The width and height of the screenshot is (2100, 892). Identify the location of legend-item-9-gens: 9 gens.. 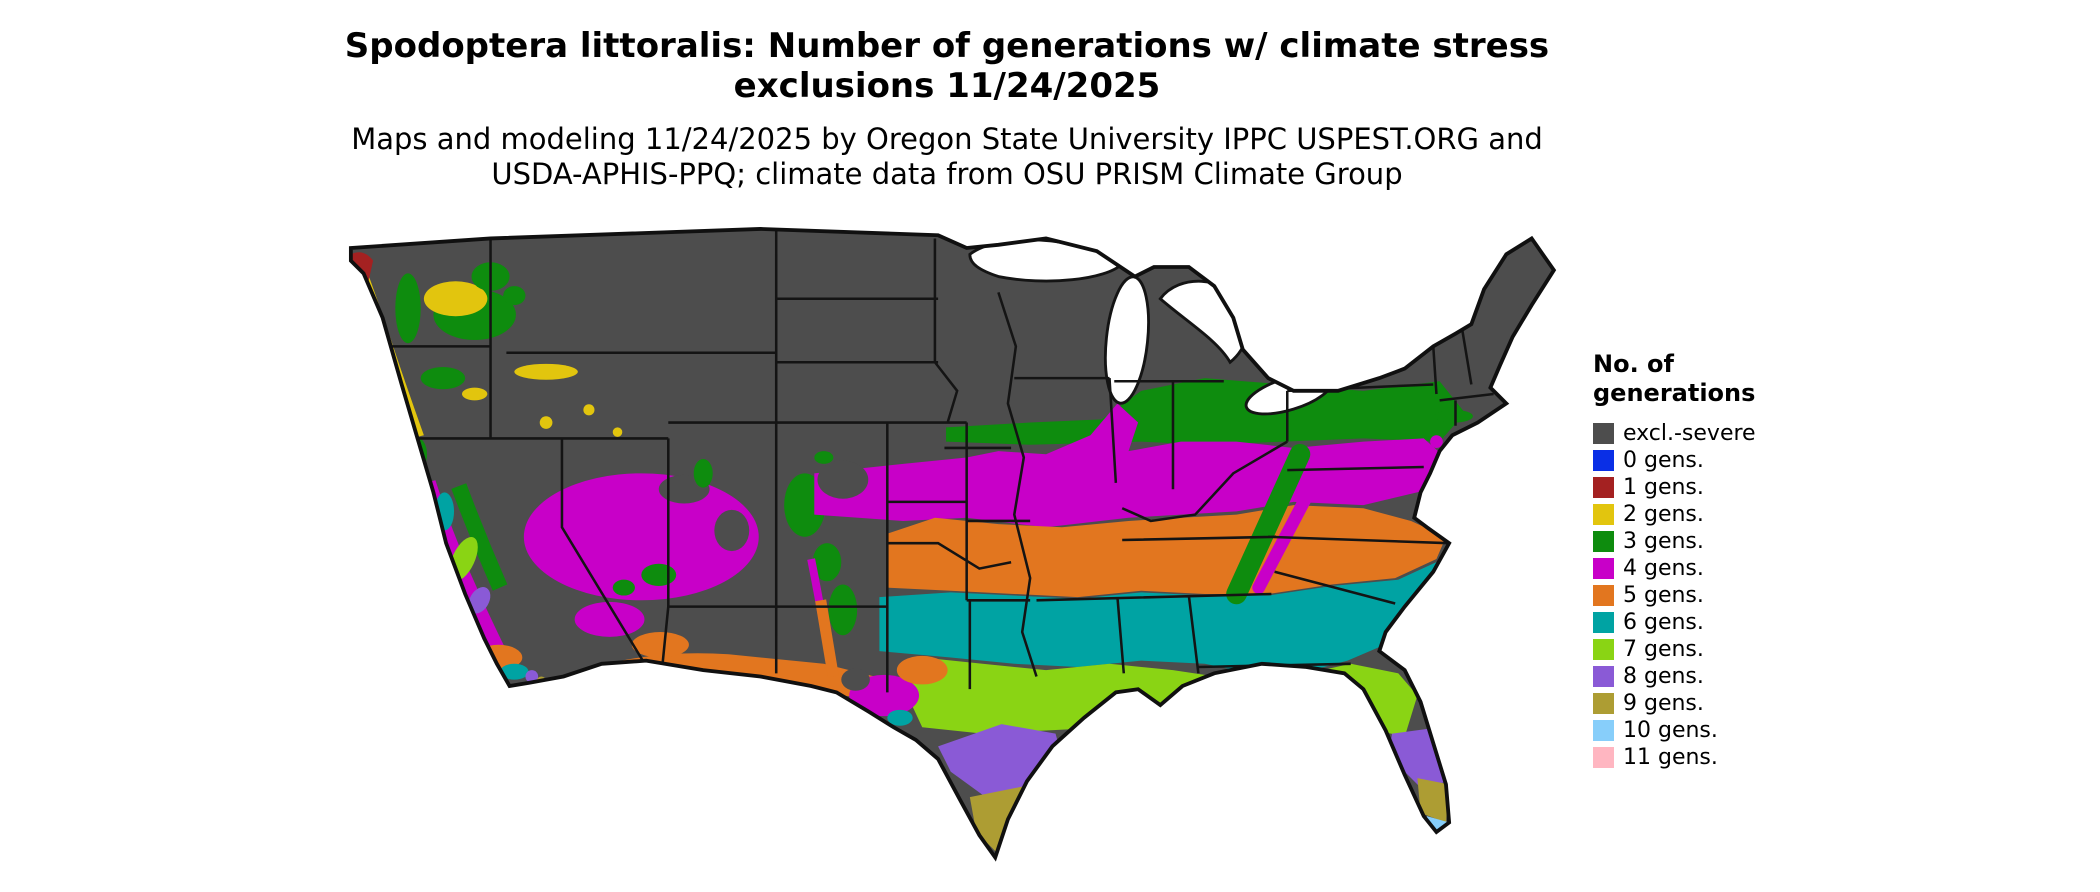
(1674, 703).